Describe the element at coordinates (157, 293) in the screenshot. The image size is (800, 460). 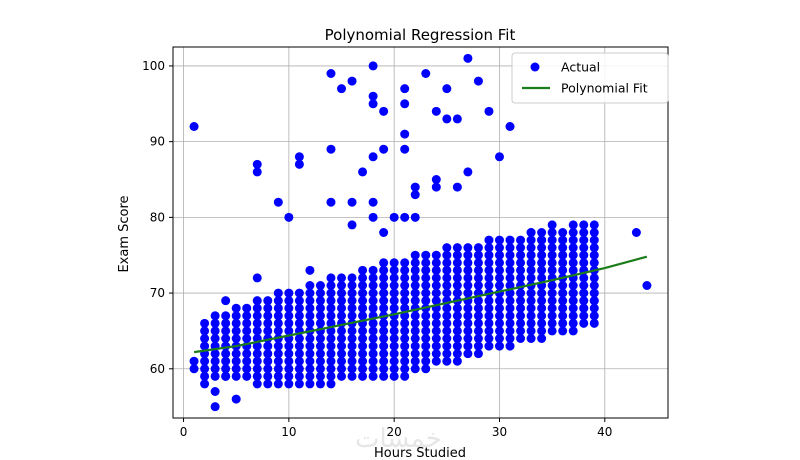
I see `y-tick-label: 70` at that location.